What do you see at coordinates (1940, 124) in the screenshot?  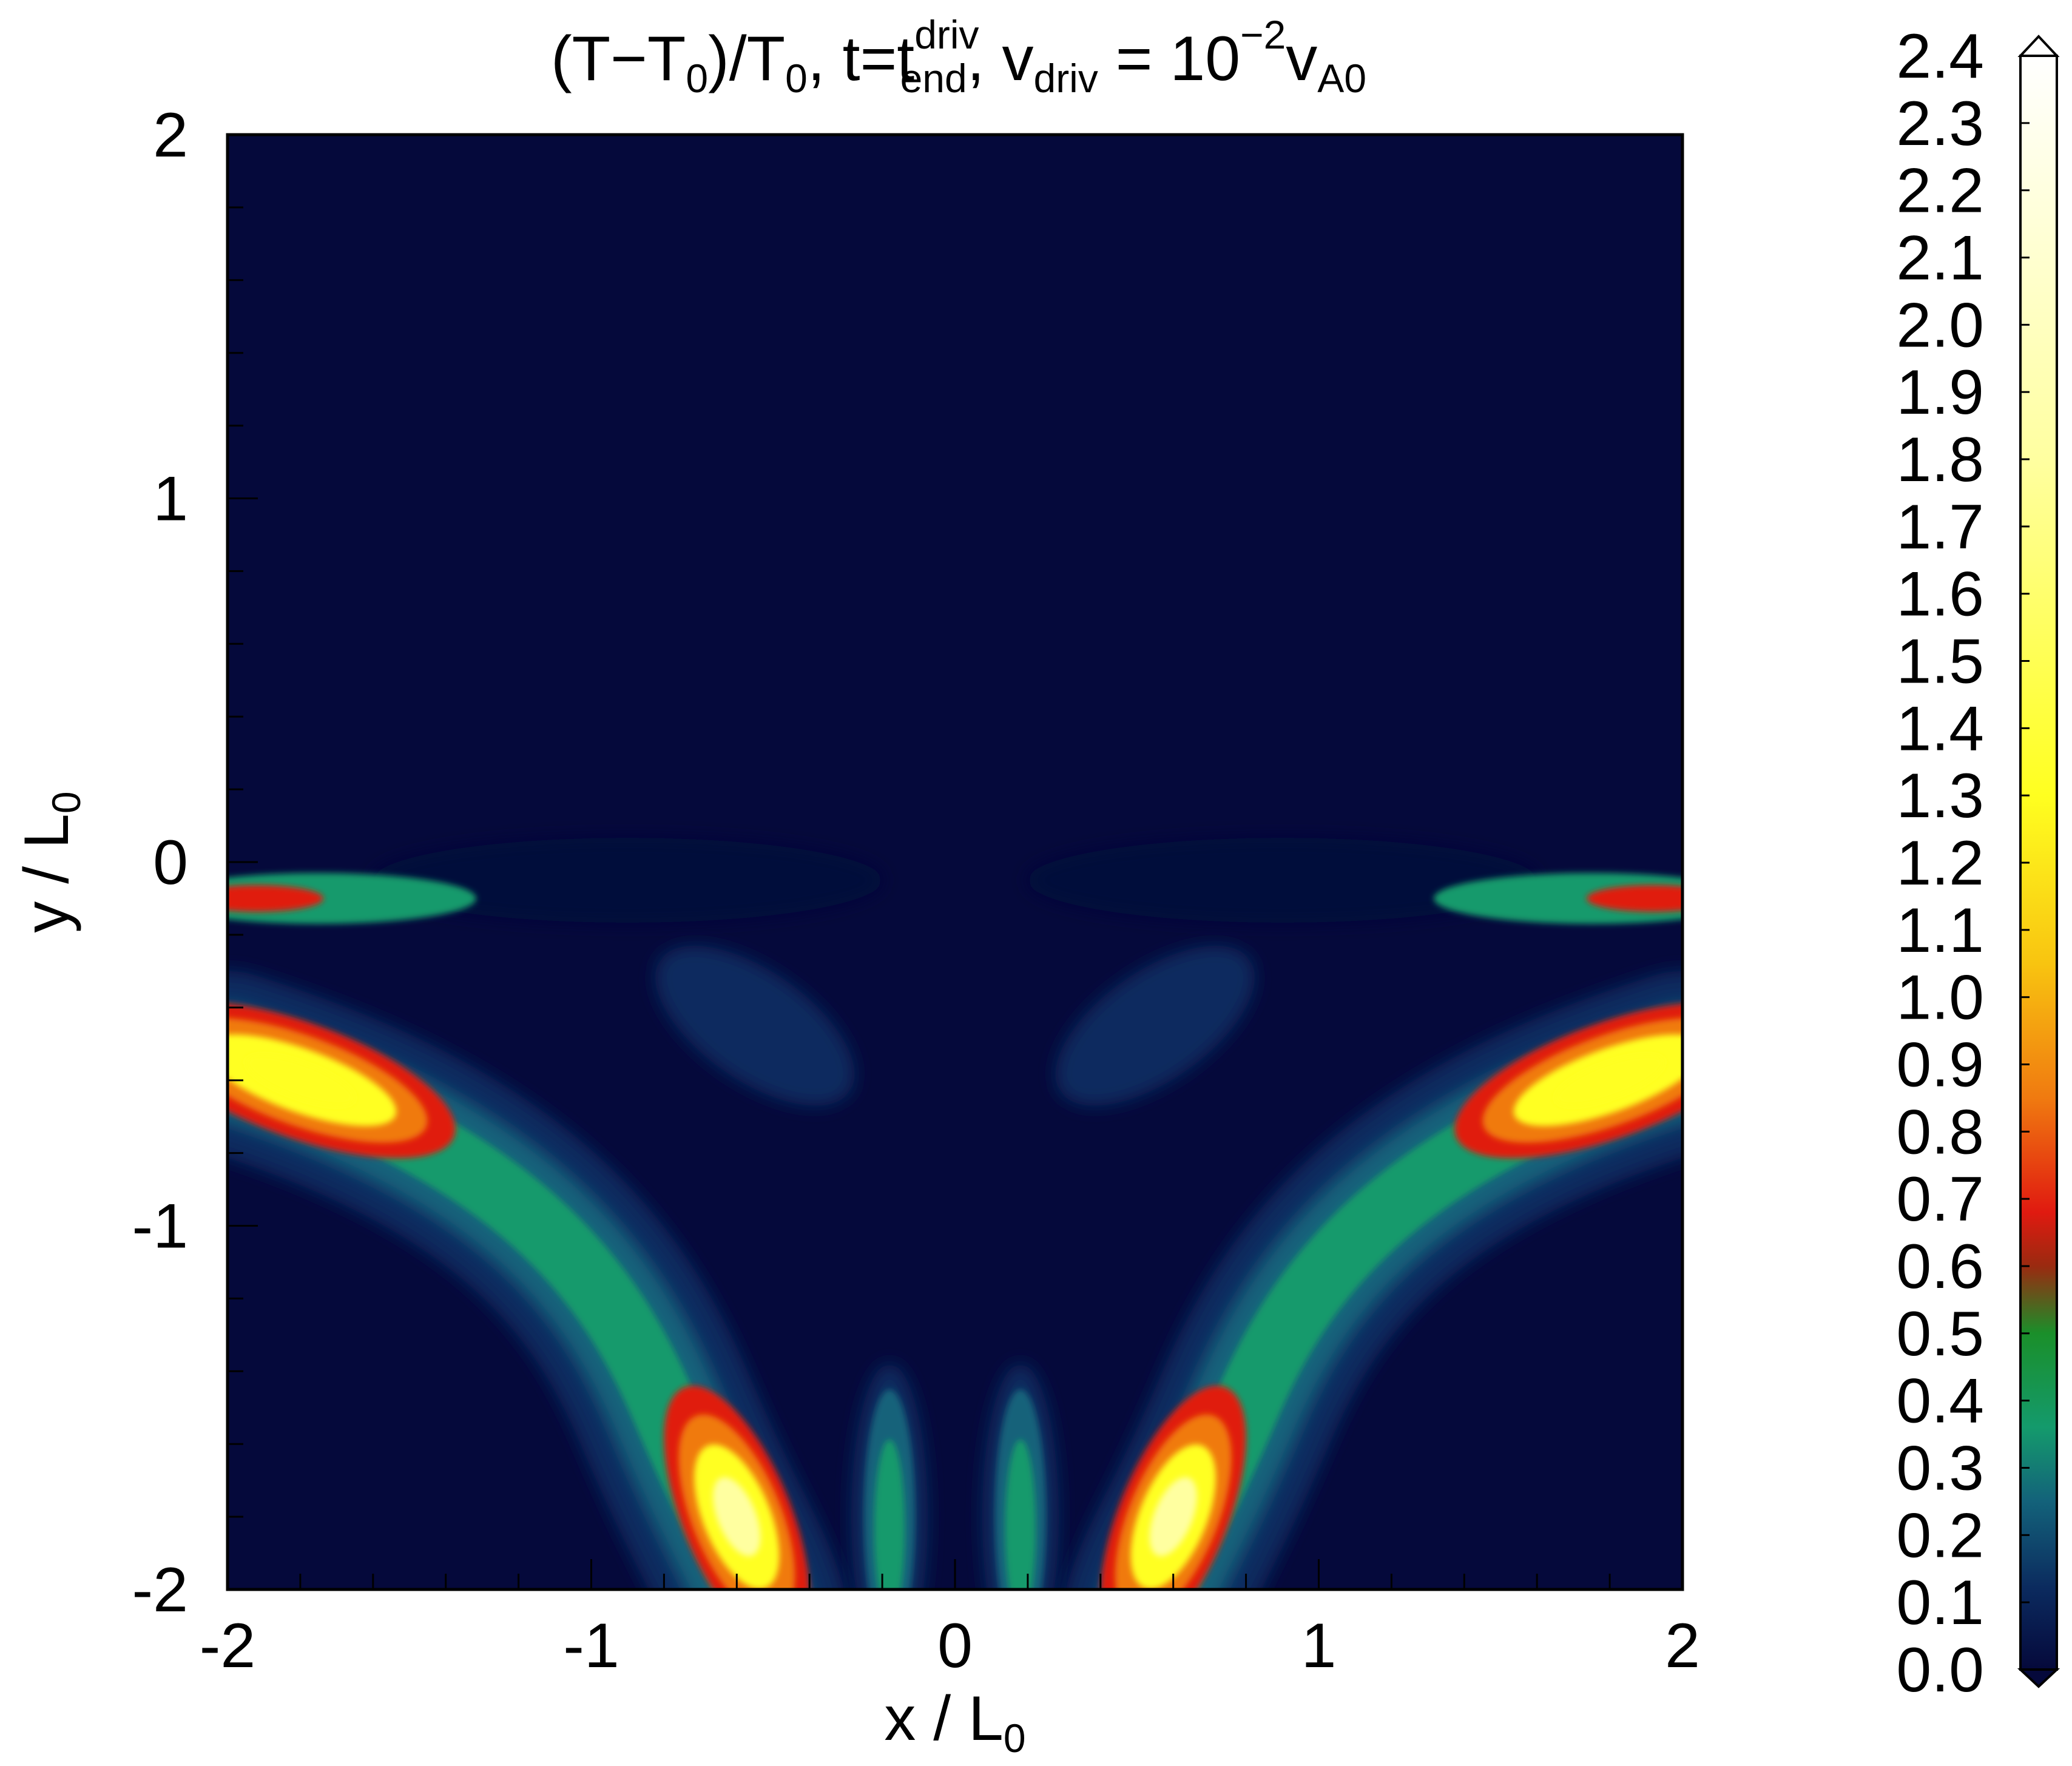 I see `colorbar-tick-label: 2.3` at bounding box center [1940, 124].